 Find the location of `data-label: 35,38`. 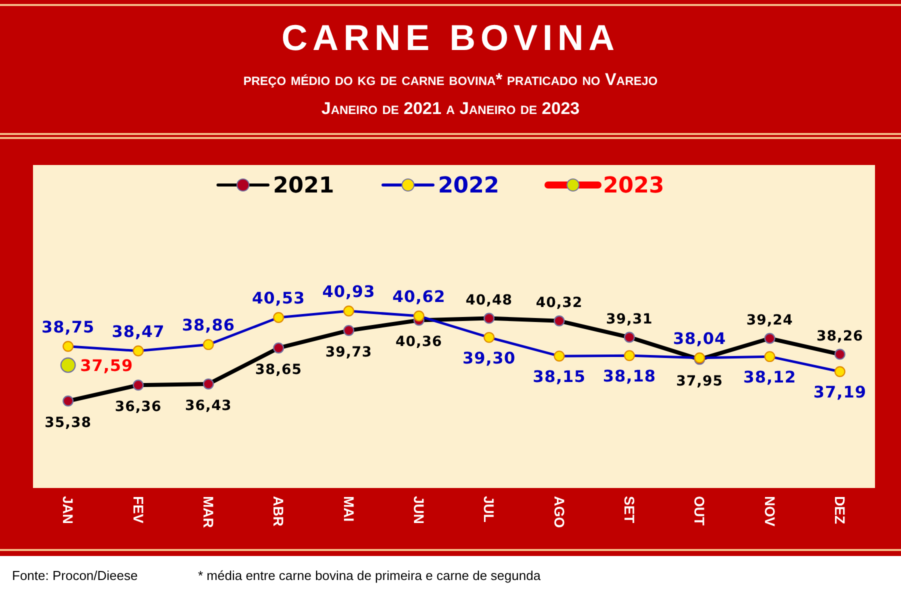

data-label: 35,38 is located at coordinates (68, 423).